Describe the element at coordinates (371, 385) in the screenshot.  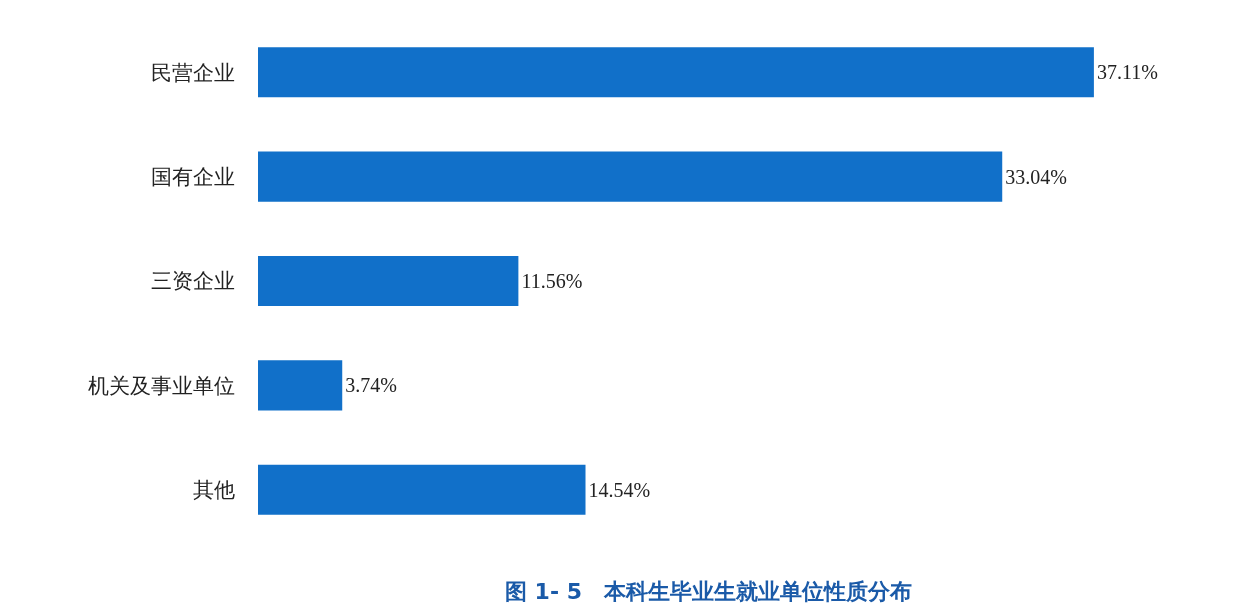
I see `data-label: 3.74%` at that location.